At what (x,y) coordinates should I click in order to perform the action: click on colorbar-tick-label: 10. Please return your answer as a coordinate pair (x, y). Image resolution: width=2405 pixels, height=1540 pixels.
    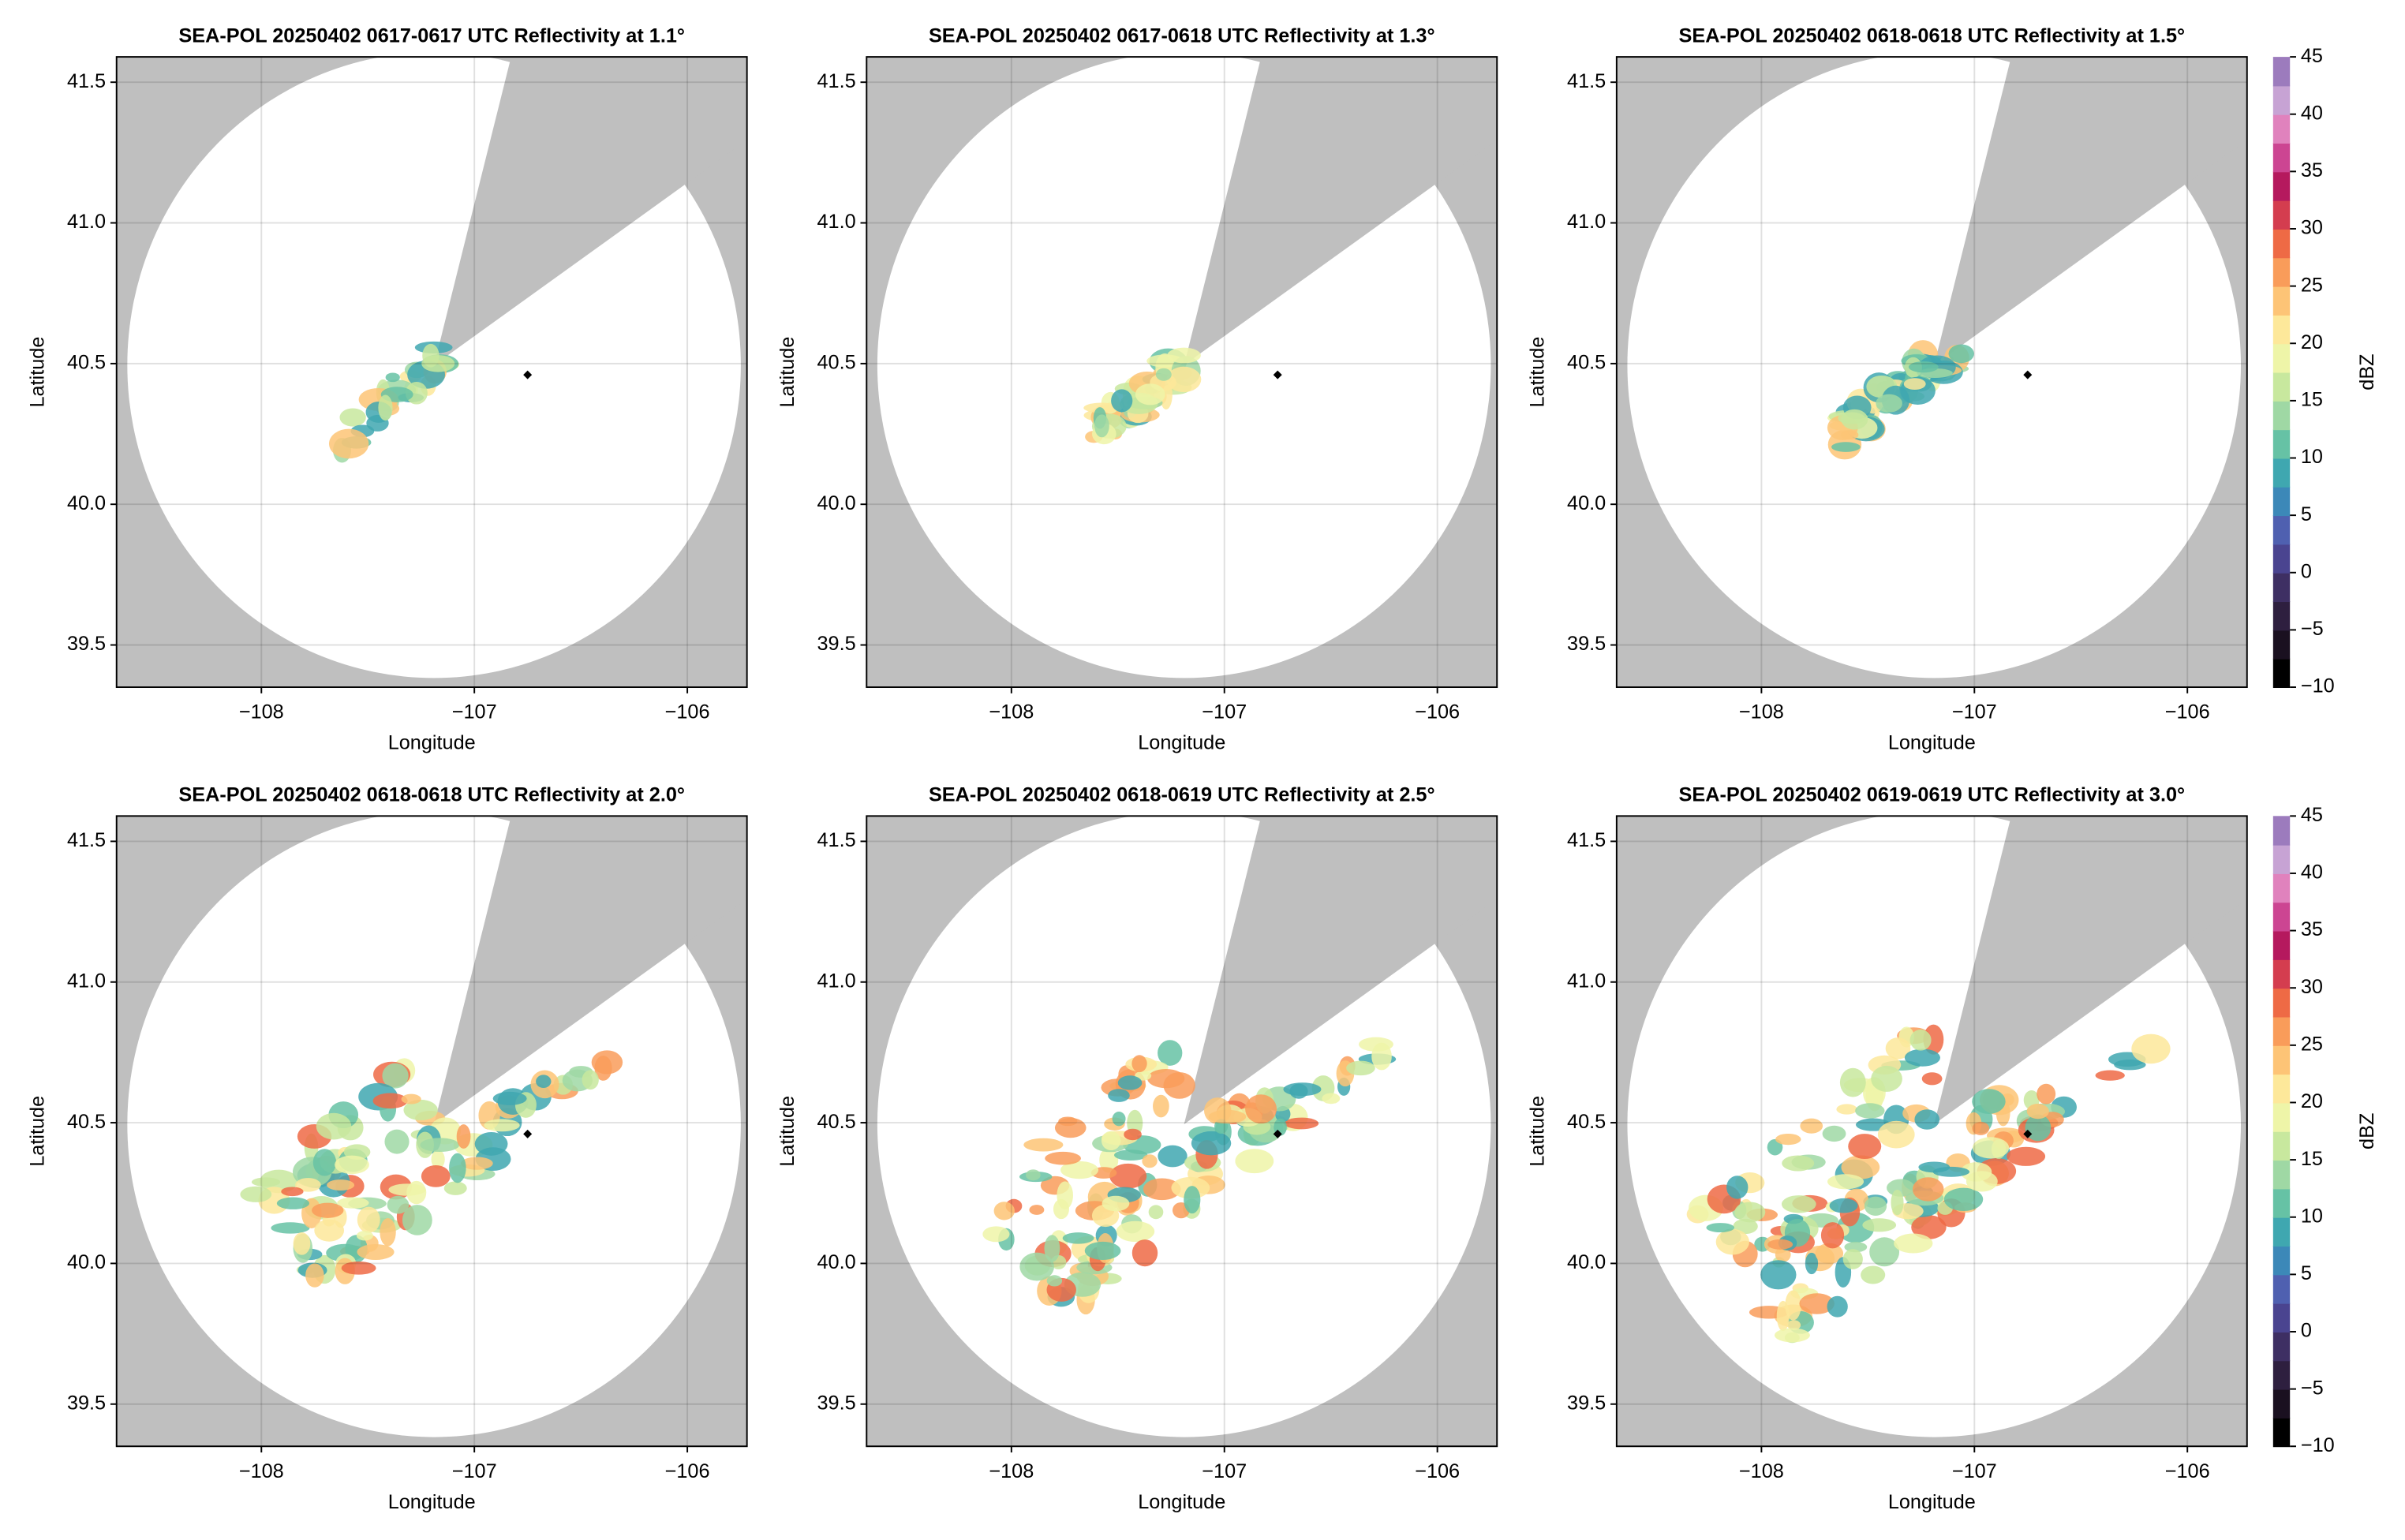
    Looking at the image, I should click on (2312, 1216).